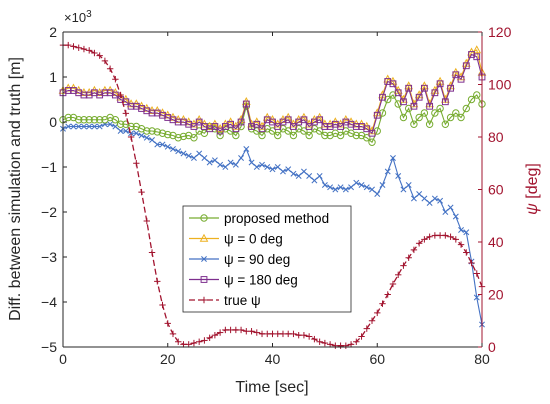 The image size is (550, 404). What do you see at coordinates (225, 300) in the screenshot?
I see `legend-entry-true_psi: true ψ` at bounding box center [225, 300].